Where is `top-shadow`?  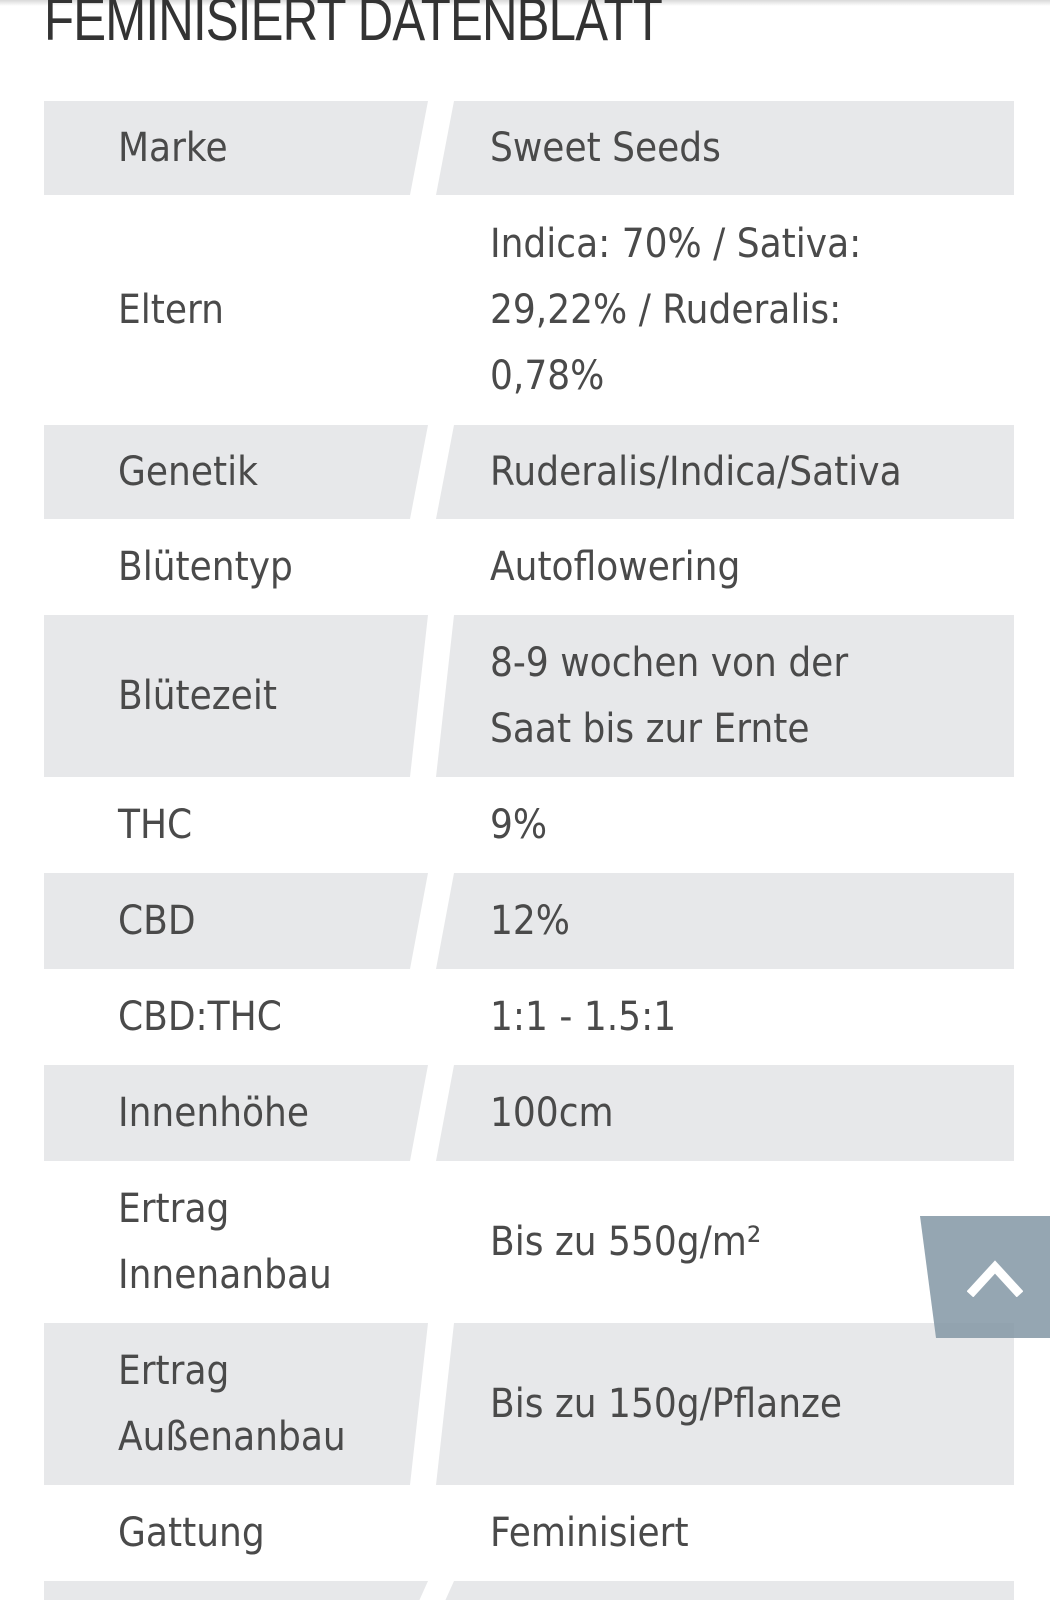
top-shadow is located at coordinates (525, 3).